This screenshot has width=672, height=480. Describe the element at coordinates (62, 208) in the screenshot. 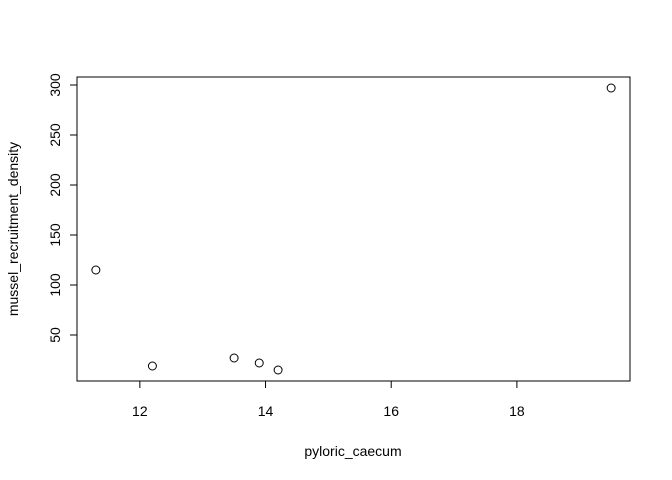

I see `y-axis: 50 100 150 200 250 300` at that location.